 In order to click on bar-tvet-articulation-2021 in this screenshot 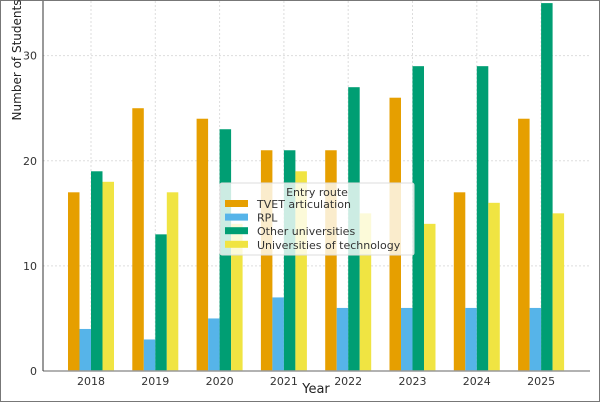, I will do `click(266, 260)`.